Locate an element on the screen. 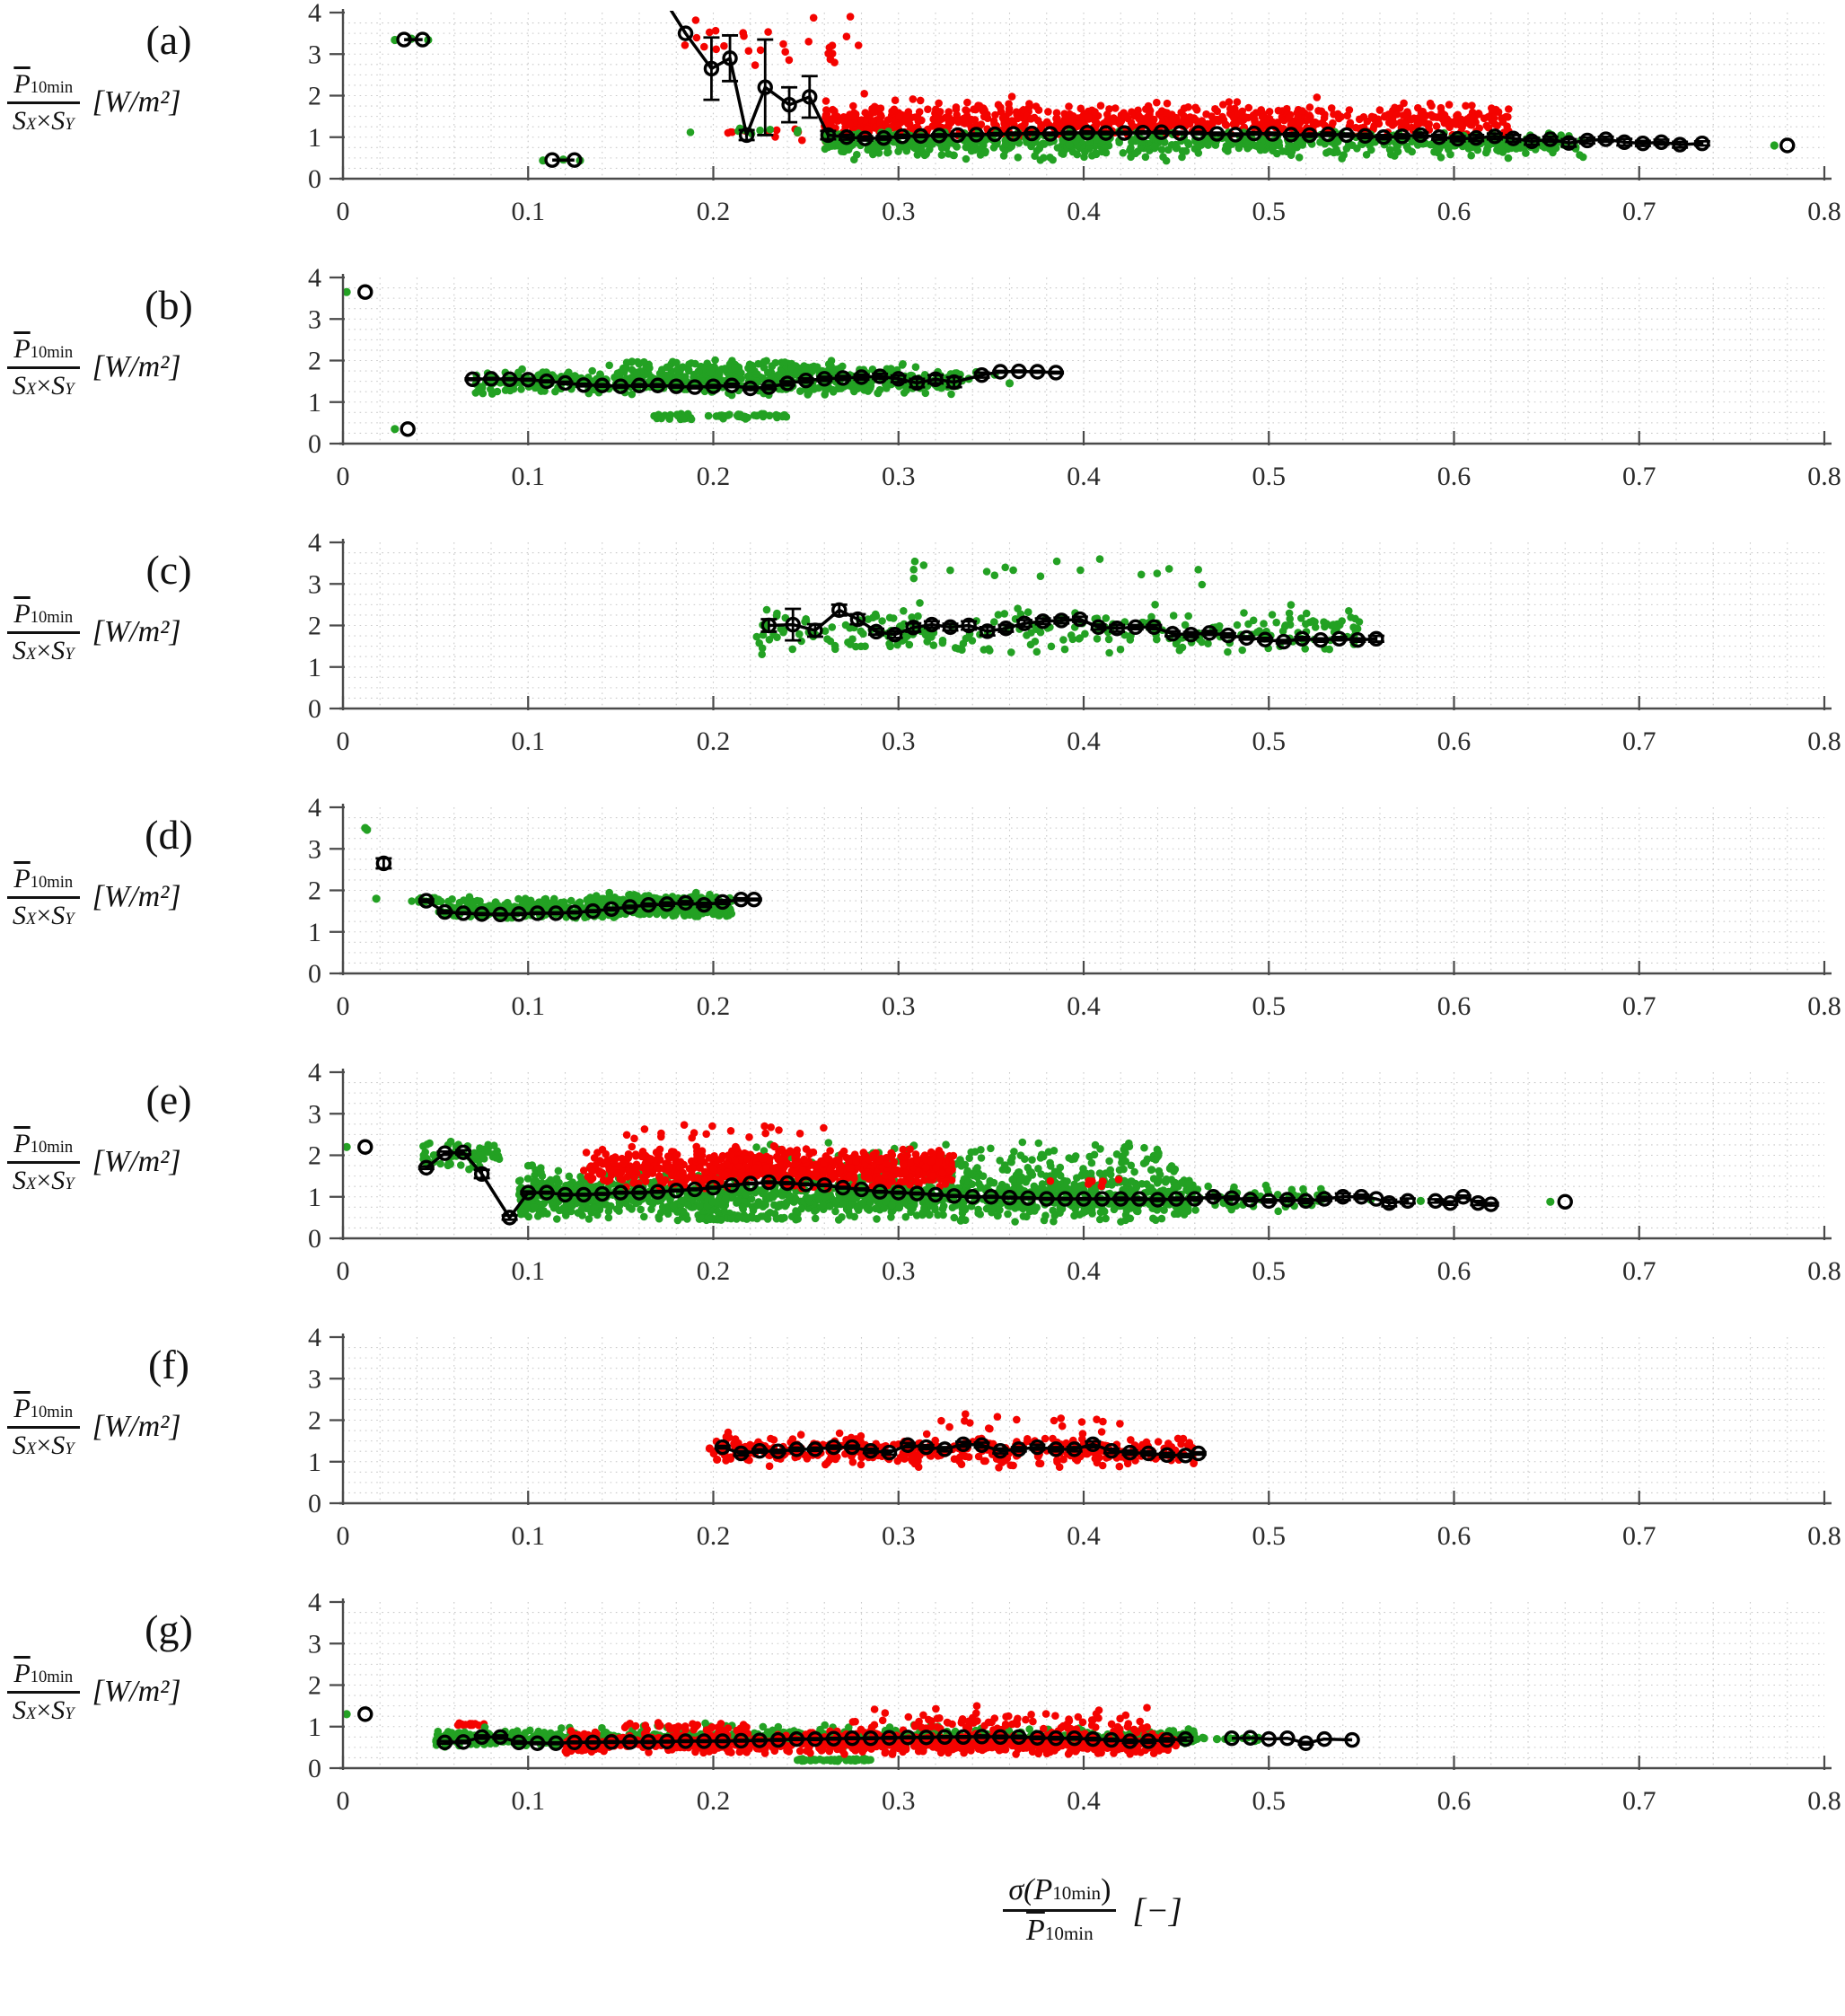 The image size is (1845, 2016). panel-label-e: (e) is located at coordinates (168, 1099).